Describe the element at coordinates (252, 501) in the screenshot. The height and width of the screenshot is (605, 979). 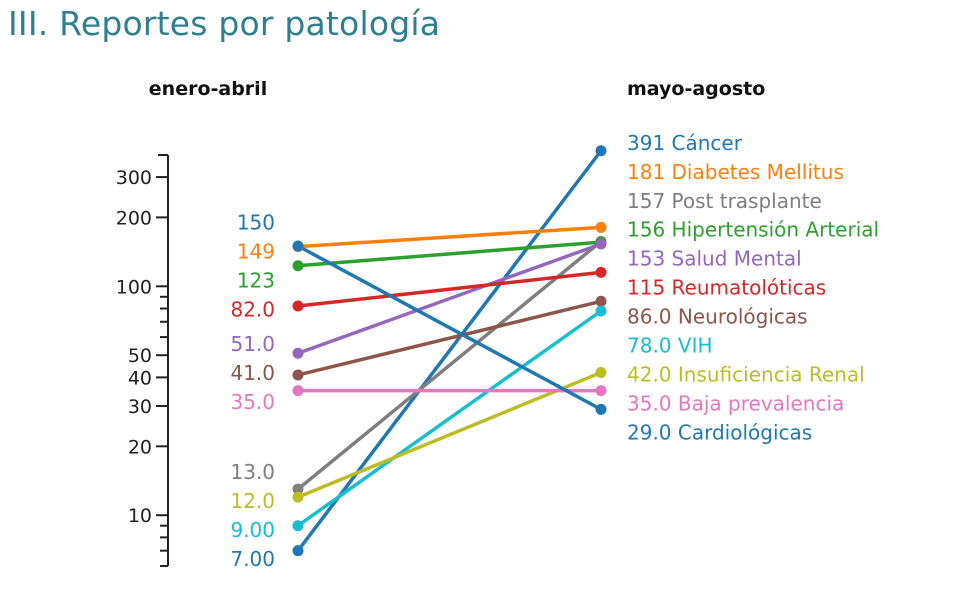
I see `left-value-insuficiencia-renal: 12.0` at that location.